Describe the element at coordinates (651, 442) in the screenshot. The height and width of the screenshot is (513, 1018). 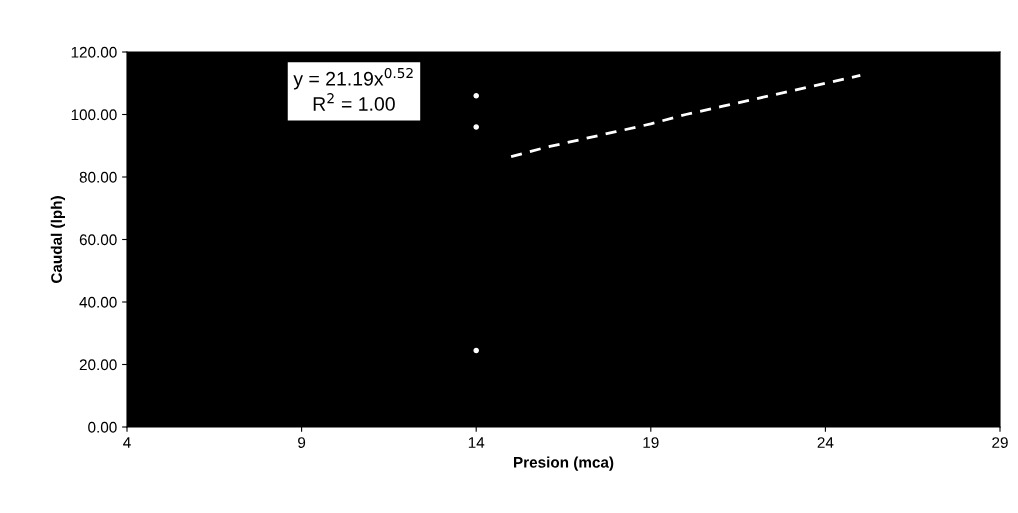
I see `x-tick-label: 19` at that location.